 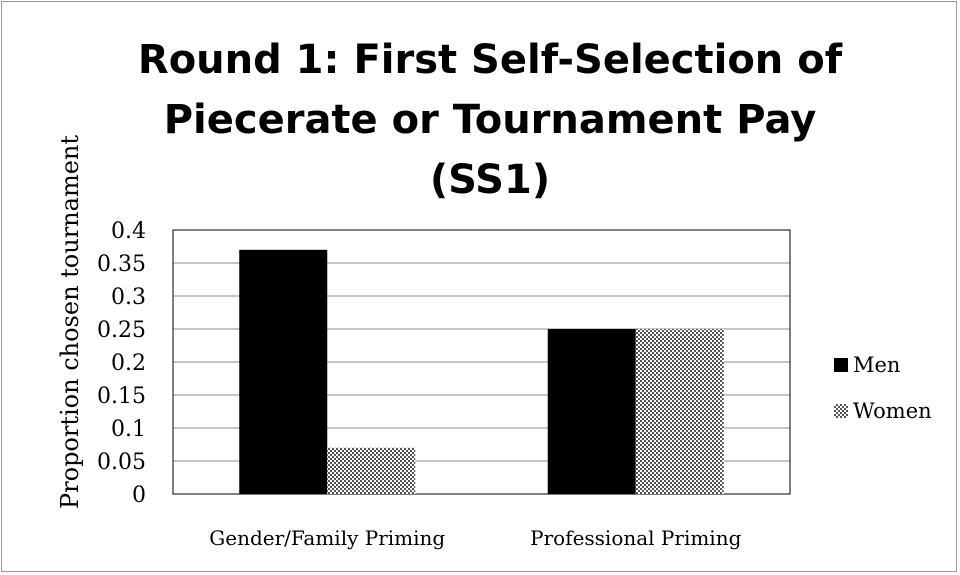 What do you see at coordinates (128, 231) in the screenshot?
I see `y-tick-label: 0.4` at bounding box center [128, 231].